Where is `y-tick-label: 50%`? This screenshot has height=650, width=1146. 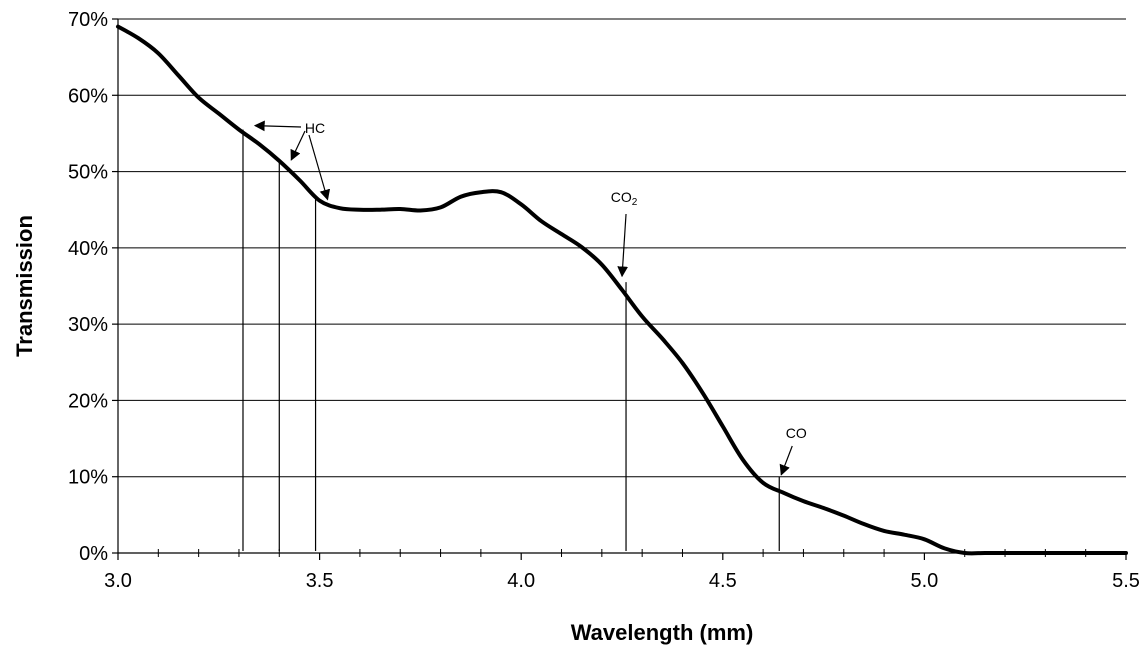
y-tick-label: 50% is located at coordinates (88, 173).